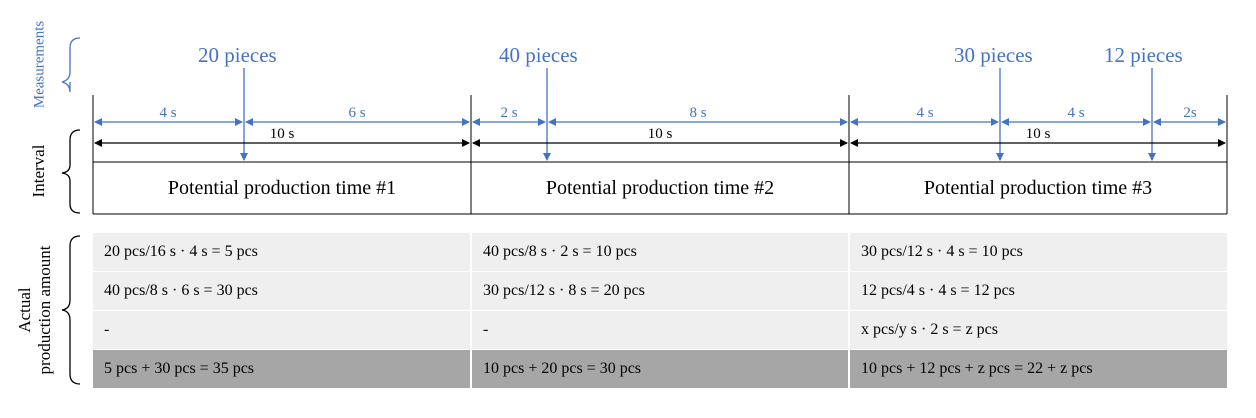 Image resolution: width=1256 pixels, height=418 pixels. I want to click on table-sum-cell: 10 pcs + 12 pcs + z pcs = 22 + z pcs, so click(1038, 369).